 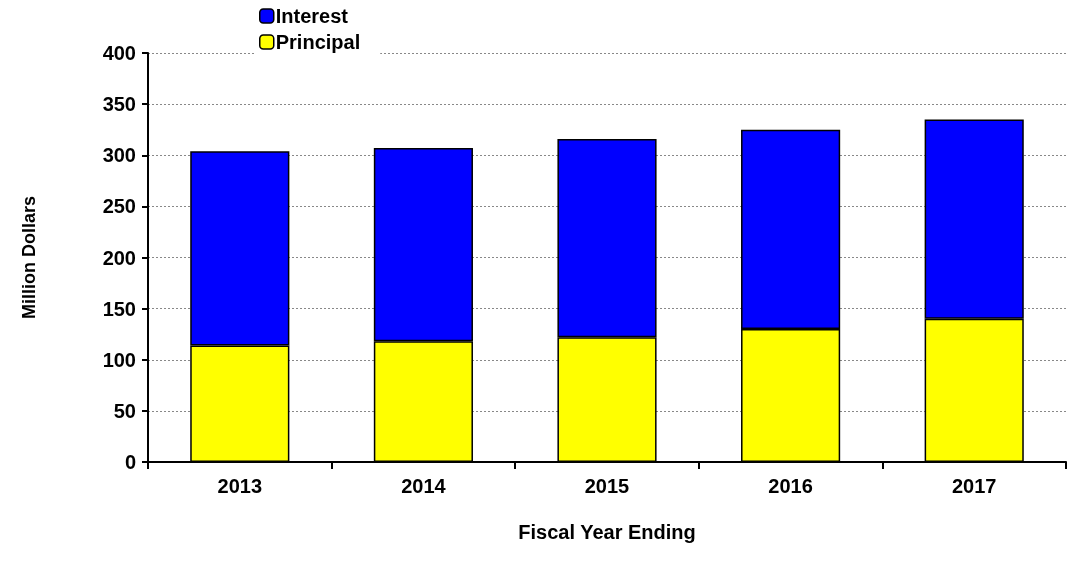 What do you see at coordinates (790, 486) in the screenshot?
I see `x-tick-label: 2016` at bounding box center [790, 486].